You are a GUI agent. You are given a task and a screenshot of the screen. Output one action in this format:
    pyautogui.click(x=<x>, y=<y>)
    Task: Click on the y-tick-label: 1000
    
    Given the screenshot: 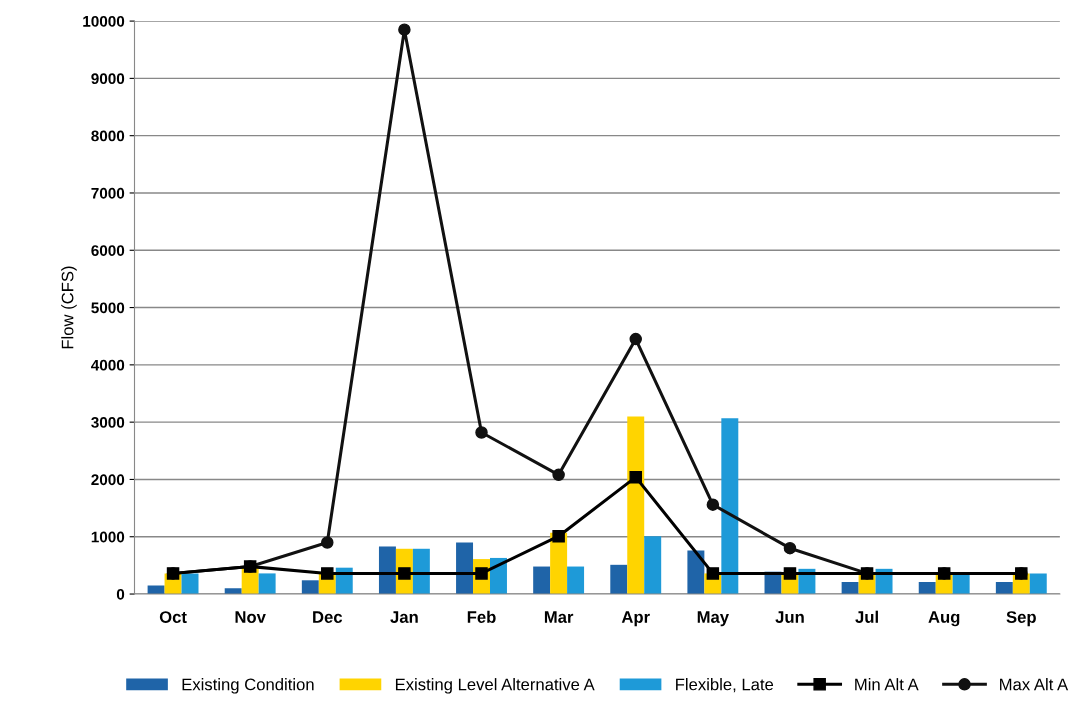 What is the action you would take?
    pyautogui.click(x=108, y=537)
    